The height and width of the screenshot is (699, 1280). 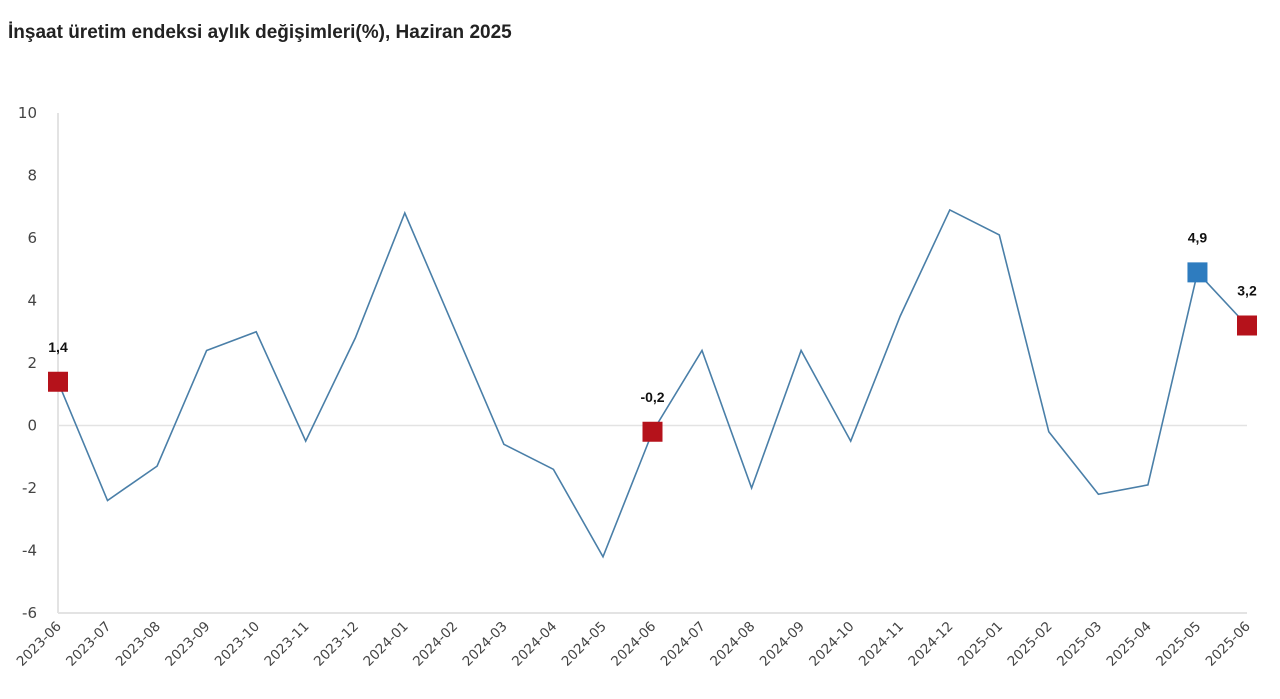 I want to click on x-tick-label: 2024-11, so click(x=881, y=644).